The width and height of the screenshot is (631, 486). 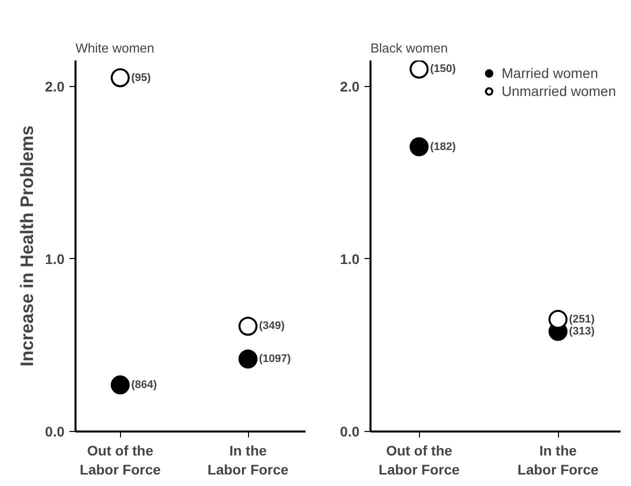 I want to click on chart-title: Black women, so click(x=409, y=48).